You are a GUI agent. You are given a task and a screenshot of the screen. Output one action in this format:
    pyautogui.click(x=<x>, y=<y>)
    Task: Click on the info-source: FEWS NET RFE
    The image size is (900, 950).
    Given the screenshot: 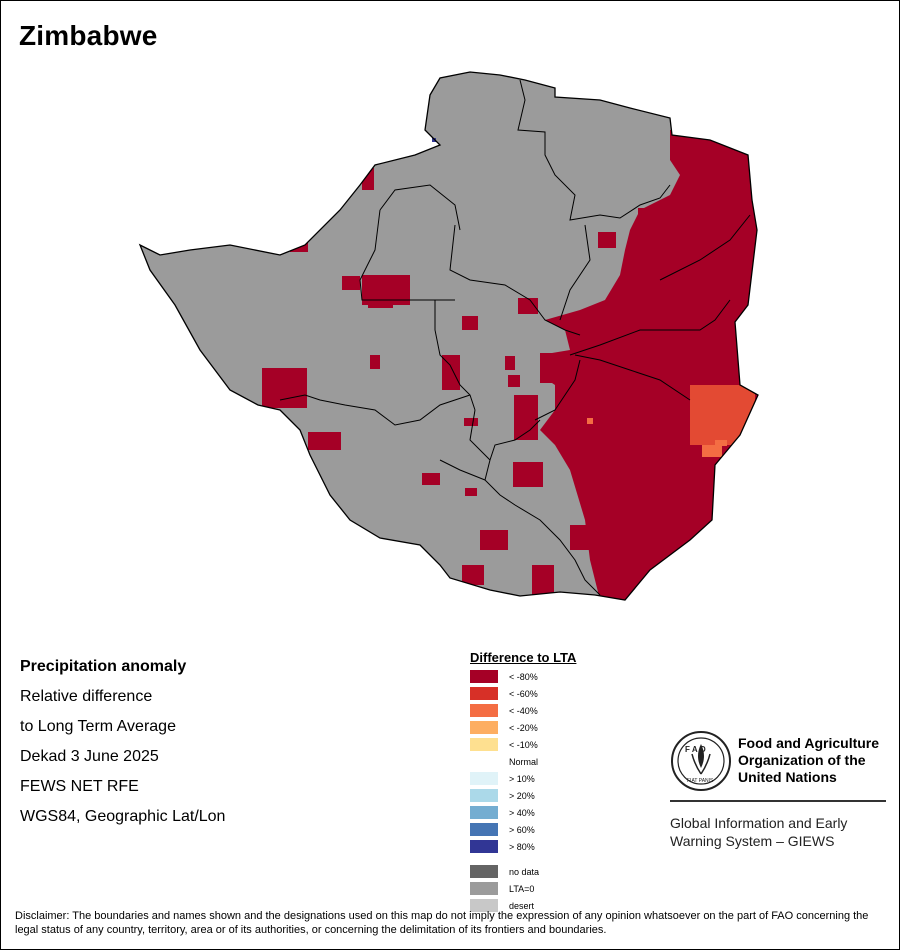 What is the action you would take?
    pyautogui.click(x=79, y=786)
    